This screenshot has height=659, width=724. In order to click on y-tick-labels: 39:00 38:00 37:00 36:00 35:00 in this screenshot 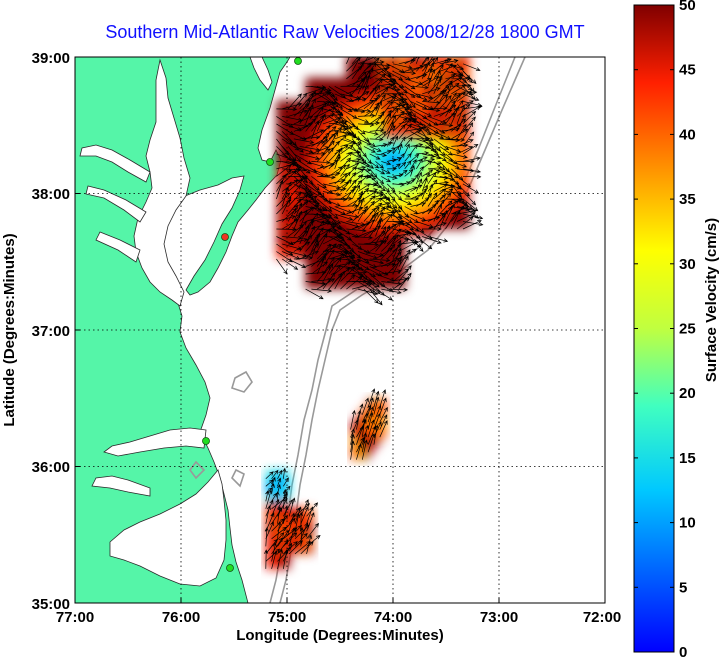, I will do `click(51, 331)`.